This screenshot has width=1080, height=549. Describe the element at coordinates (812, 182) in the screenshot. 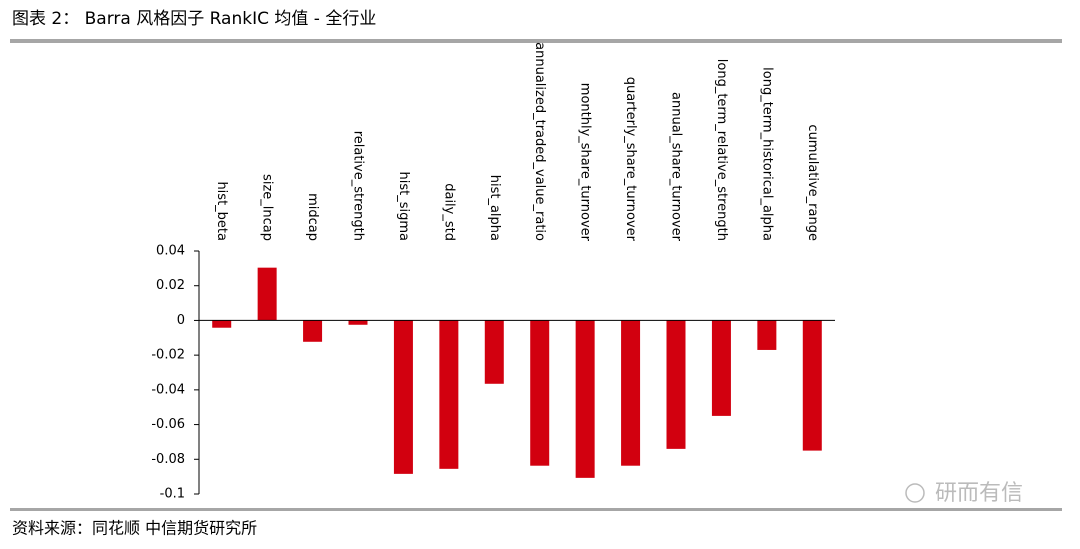

I see `x-tick-label: cumulative_range` at that location.